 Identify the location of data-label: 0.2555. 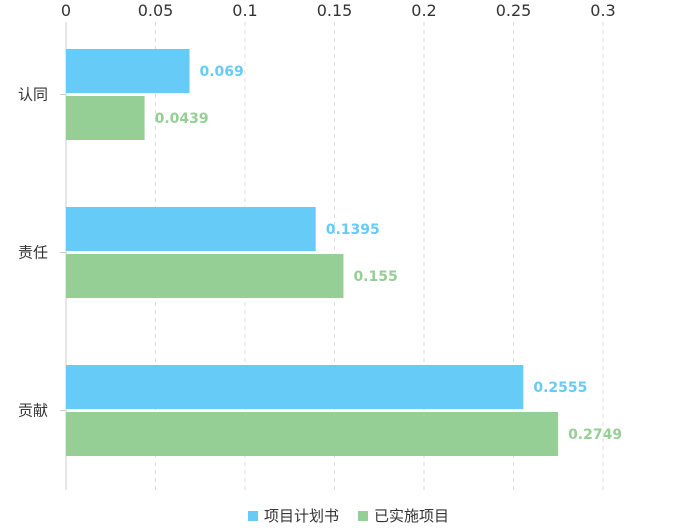
(560, 388).